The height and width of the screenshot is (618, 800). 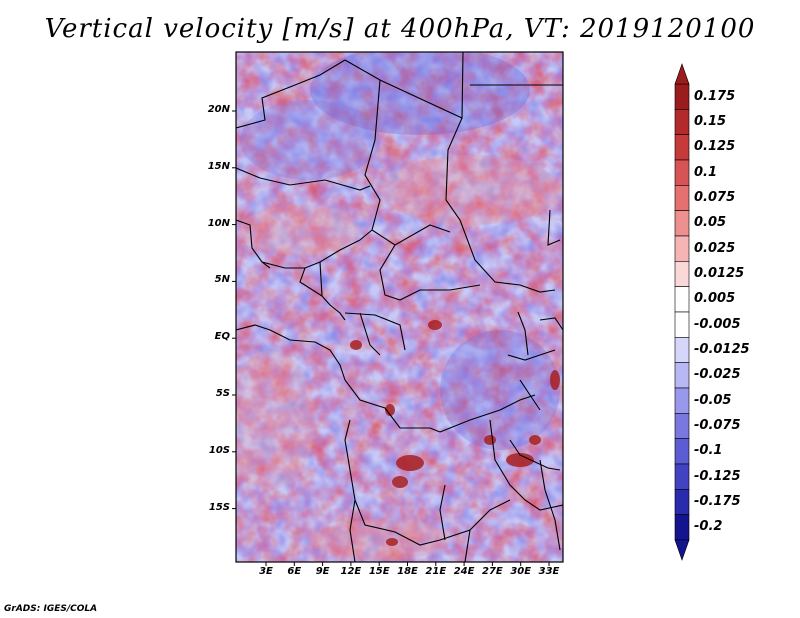 I want to click on colorbar-label: -0.2, so click(x=708, y=527).